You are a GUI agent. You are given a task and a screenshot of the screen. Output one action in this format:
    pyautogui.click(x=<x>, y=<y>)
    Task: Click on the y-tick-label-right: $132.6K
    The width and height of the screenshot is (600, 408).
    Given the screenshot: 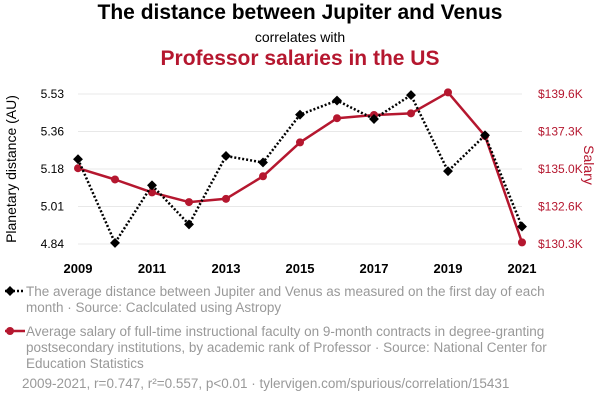 What is the action you would take?
    pyautogui.click(x=560, y=207)
    